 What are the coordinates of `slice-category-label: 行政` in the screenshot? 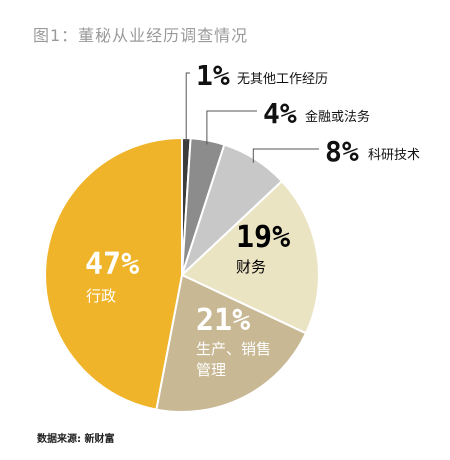 It's located at (101, 296).